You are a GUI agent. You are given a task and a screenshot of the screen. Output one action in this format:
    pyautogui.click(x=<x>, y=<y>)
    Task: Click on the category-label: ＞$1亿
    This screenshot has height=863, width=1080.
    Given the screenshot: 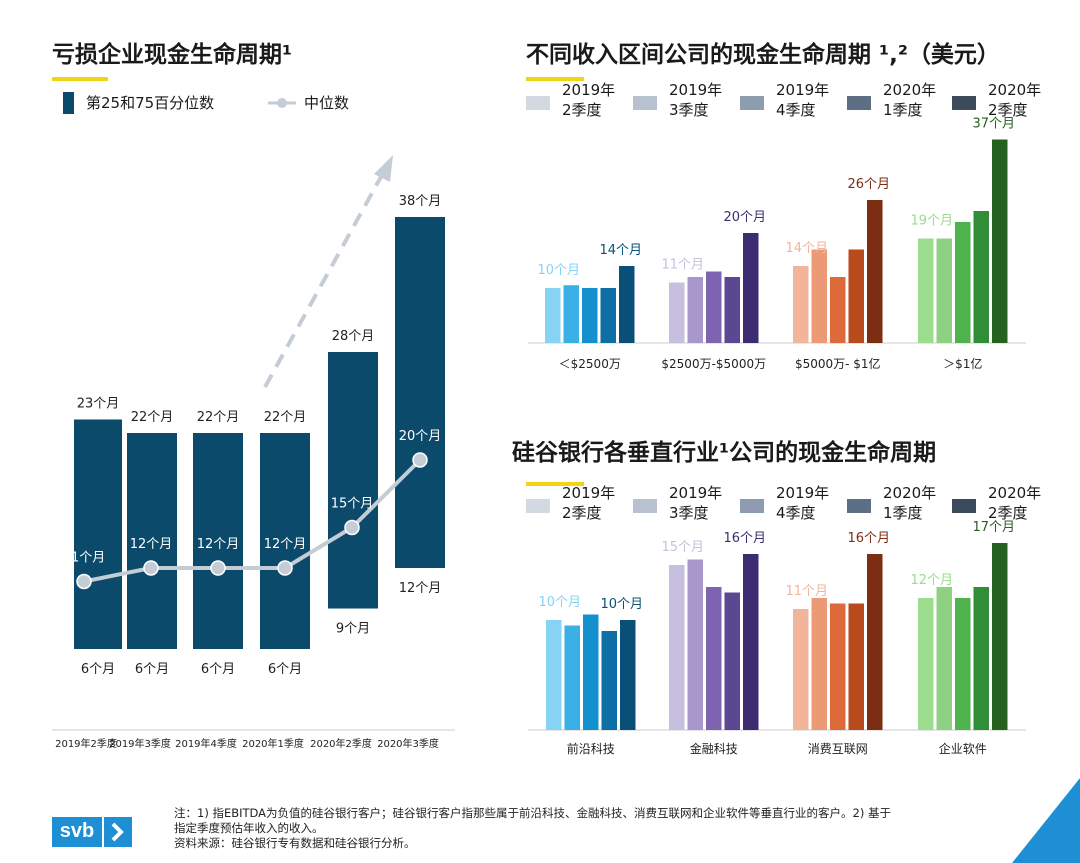 What is the action you would take?
    pyautogui.click(x=962, y=363)
    